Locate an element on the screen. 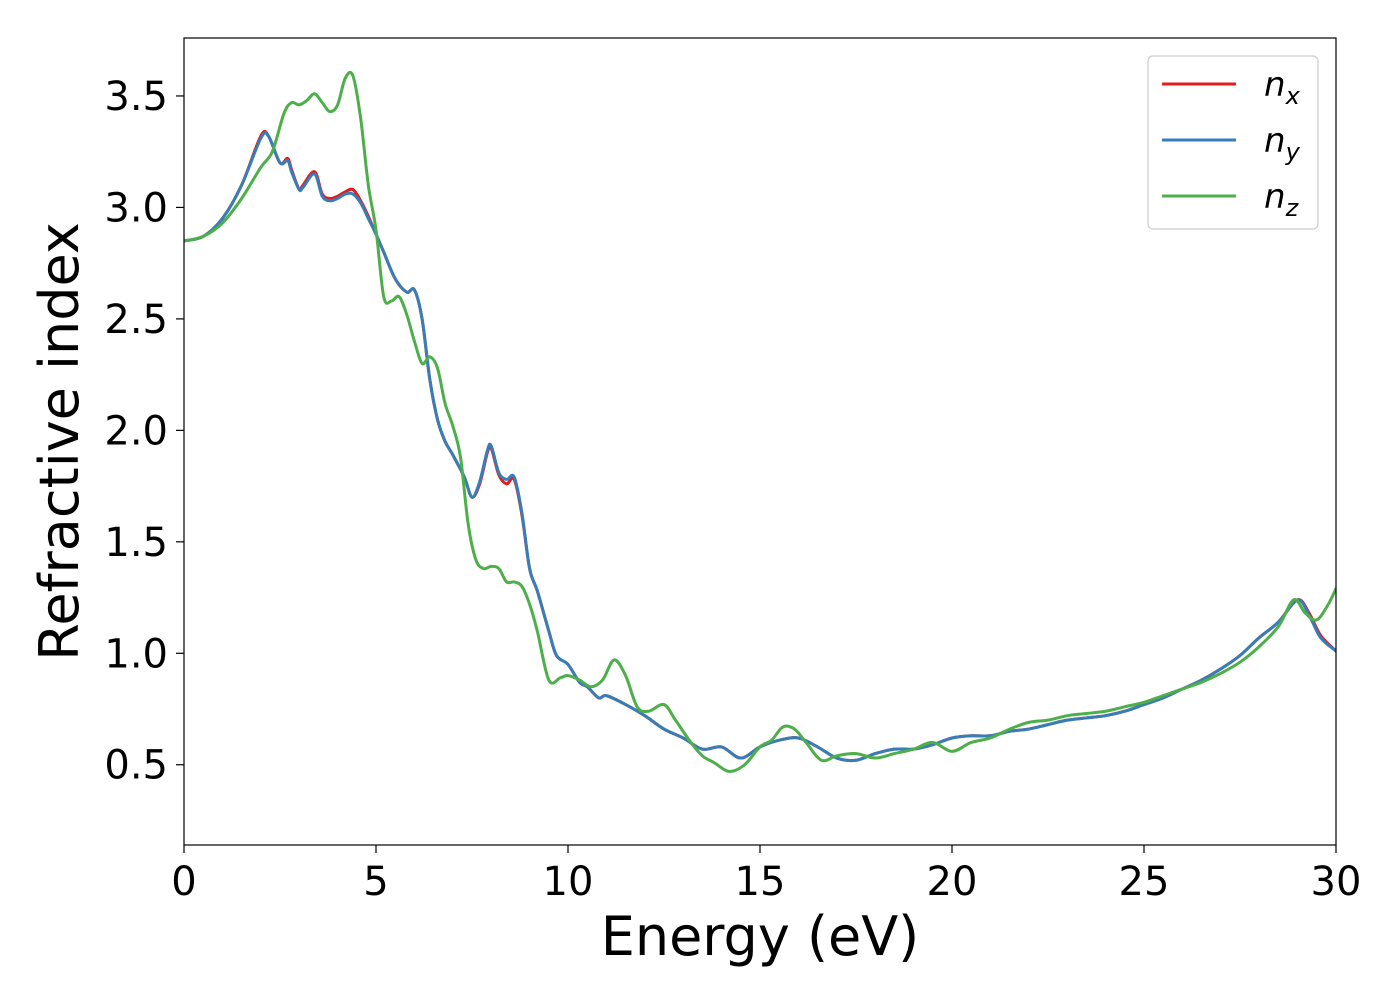 This screenshot has height=1000, width=1400. x-tick-label: 5 is located at coordinates (375, 882).